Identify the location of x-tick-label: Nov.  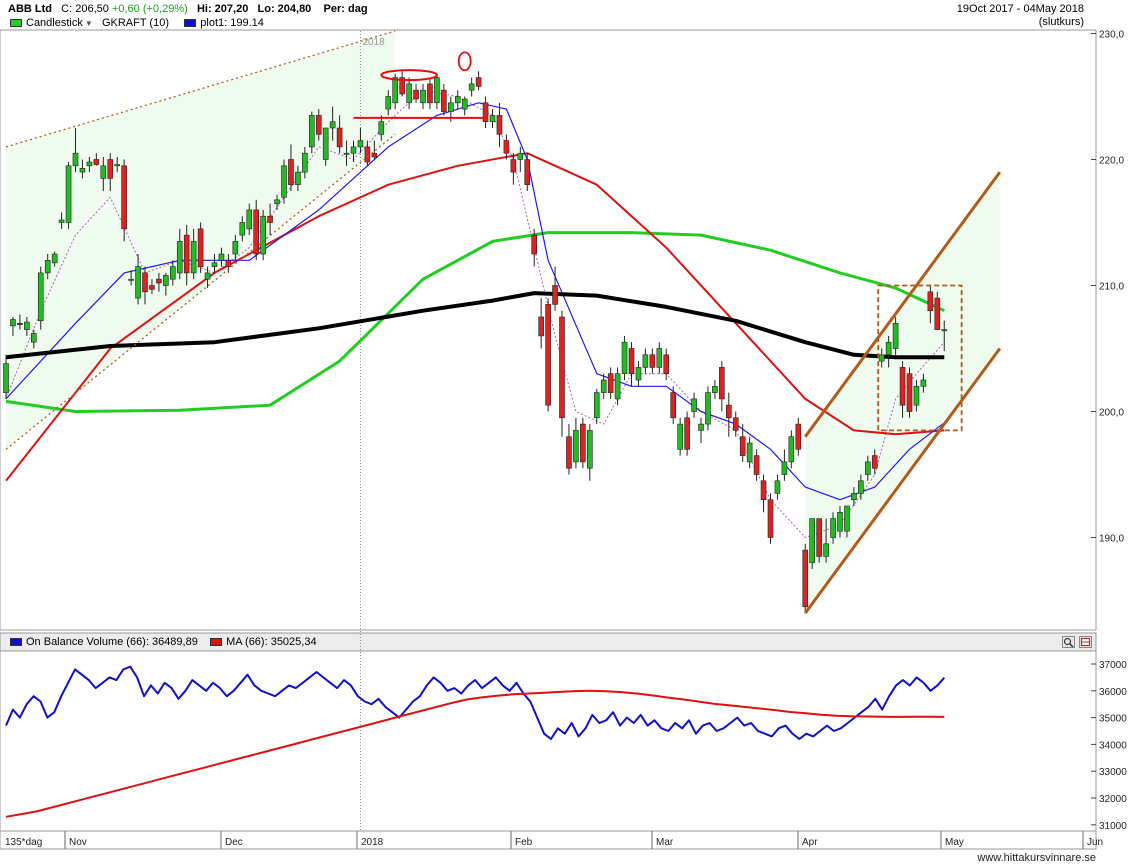
(78, 842).